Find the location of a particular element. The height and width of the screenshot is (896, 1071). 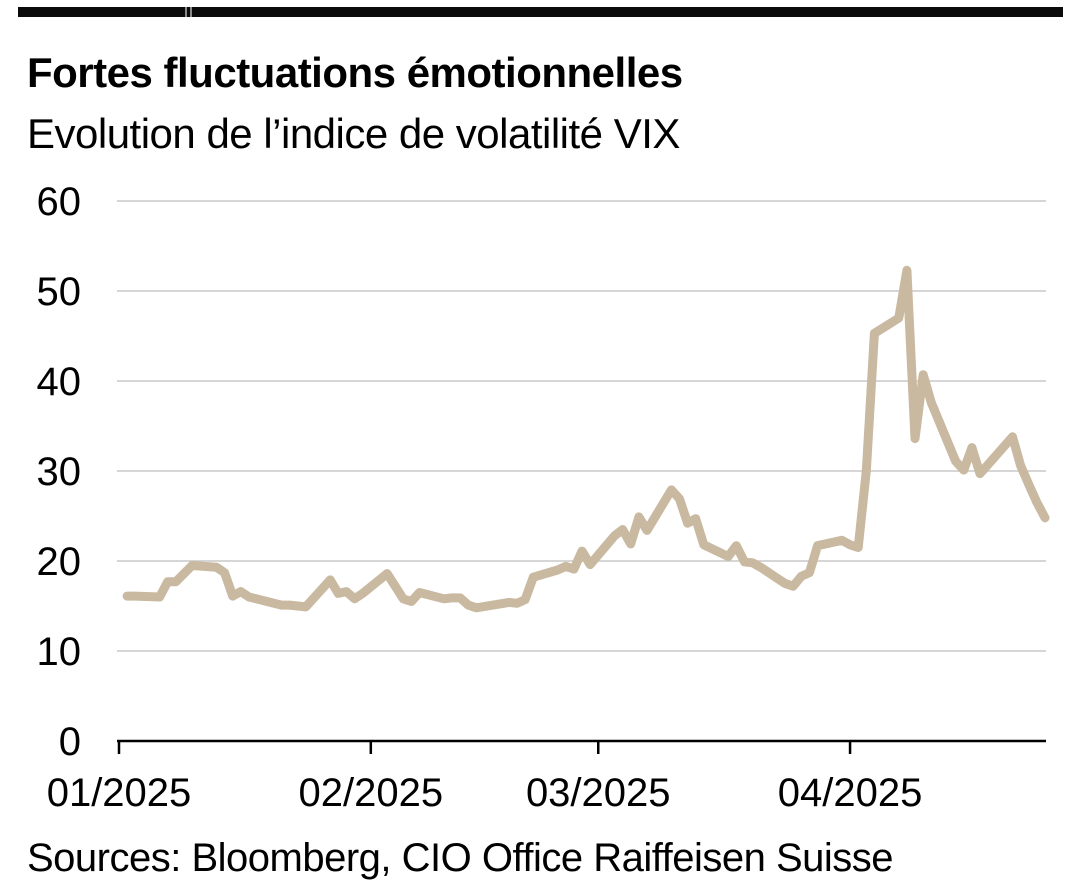

x-tick-label-04/2025: 04/2025 is located at coordinates (850, 793).